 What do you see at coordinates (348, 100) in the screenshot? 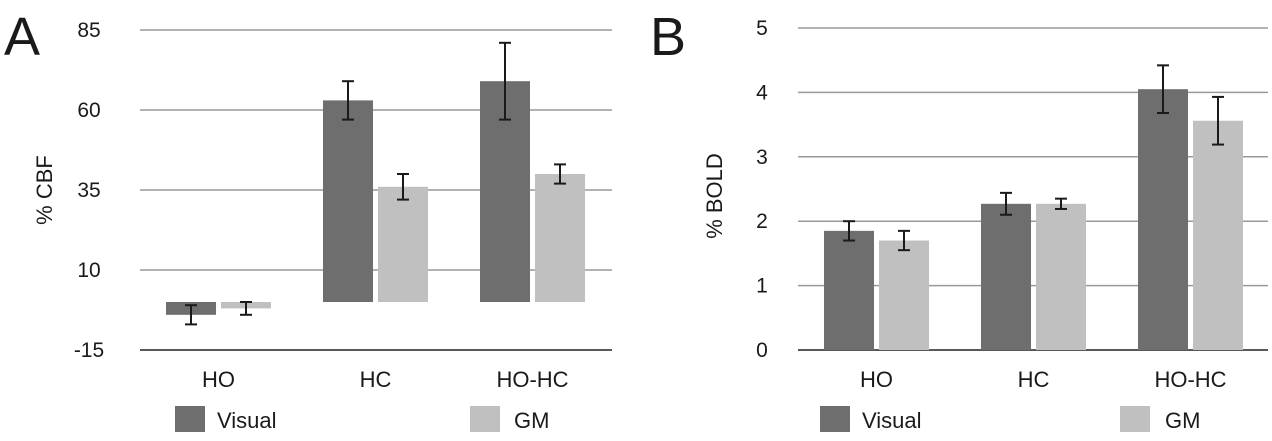
I see `panel-a-error-bar-visual-hc` at bounding box center [348, 100].